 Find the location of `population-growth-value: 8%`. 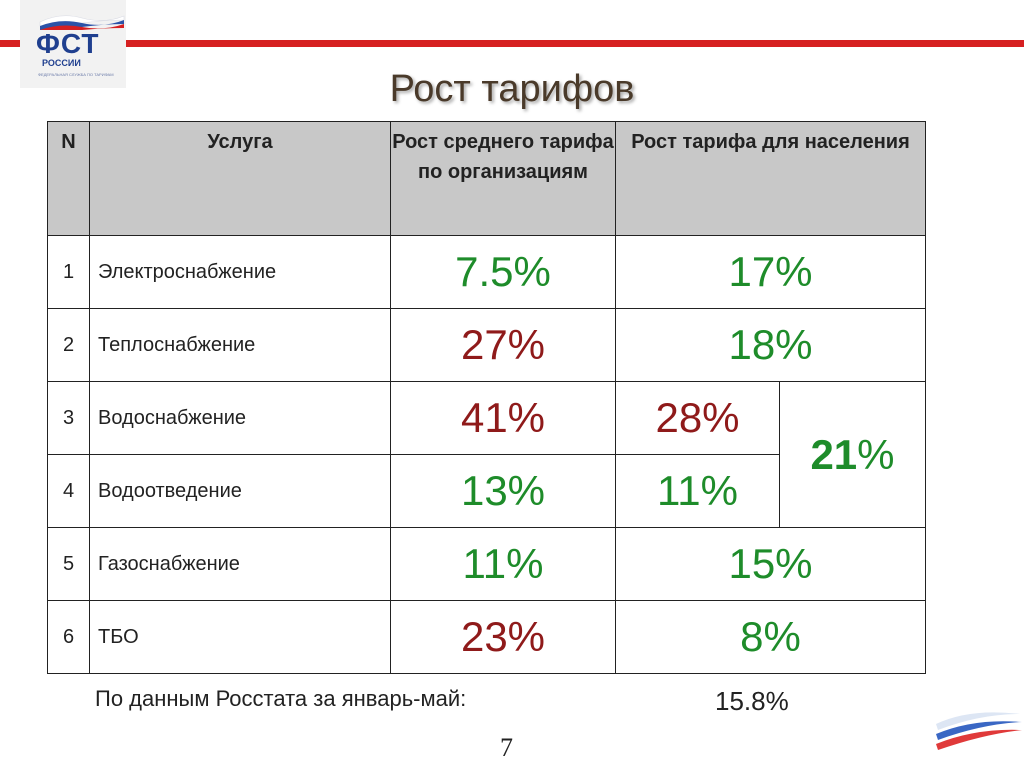

population-growth-value: 8% is located at coordinates (770, 637).